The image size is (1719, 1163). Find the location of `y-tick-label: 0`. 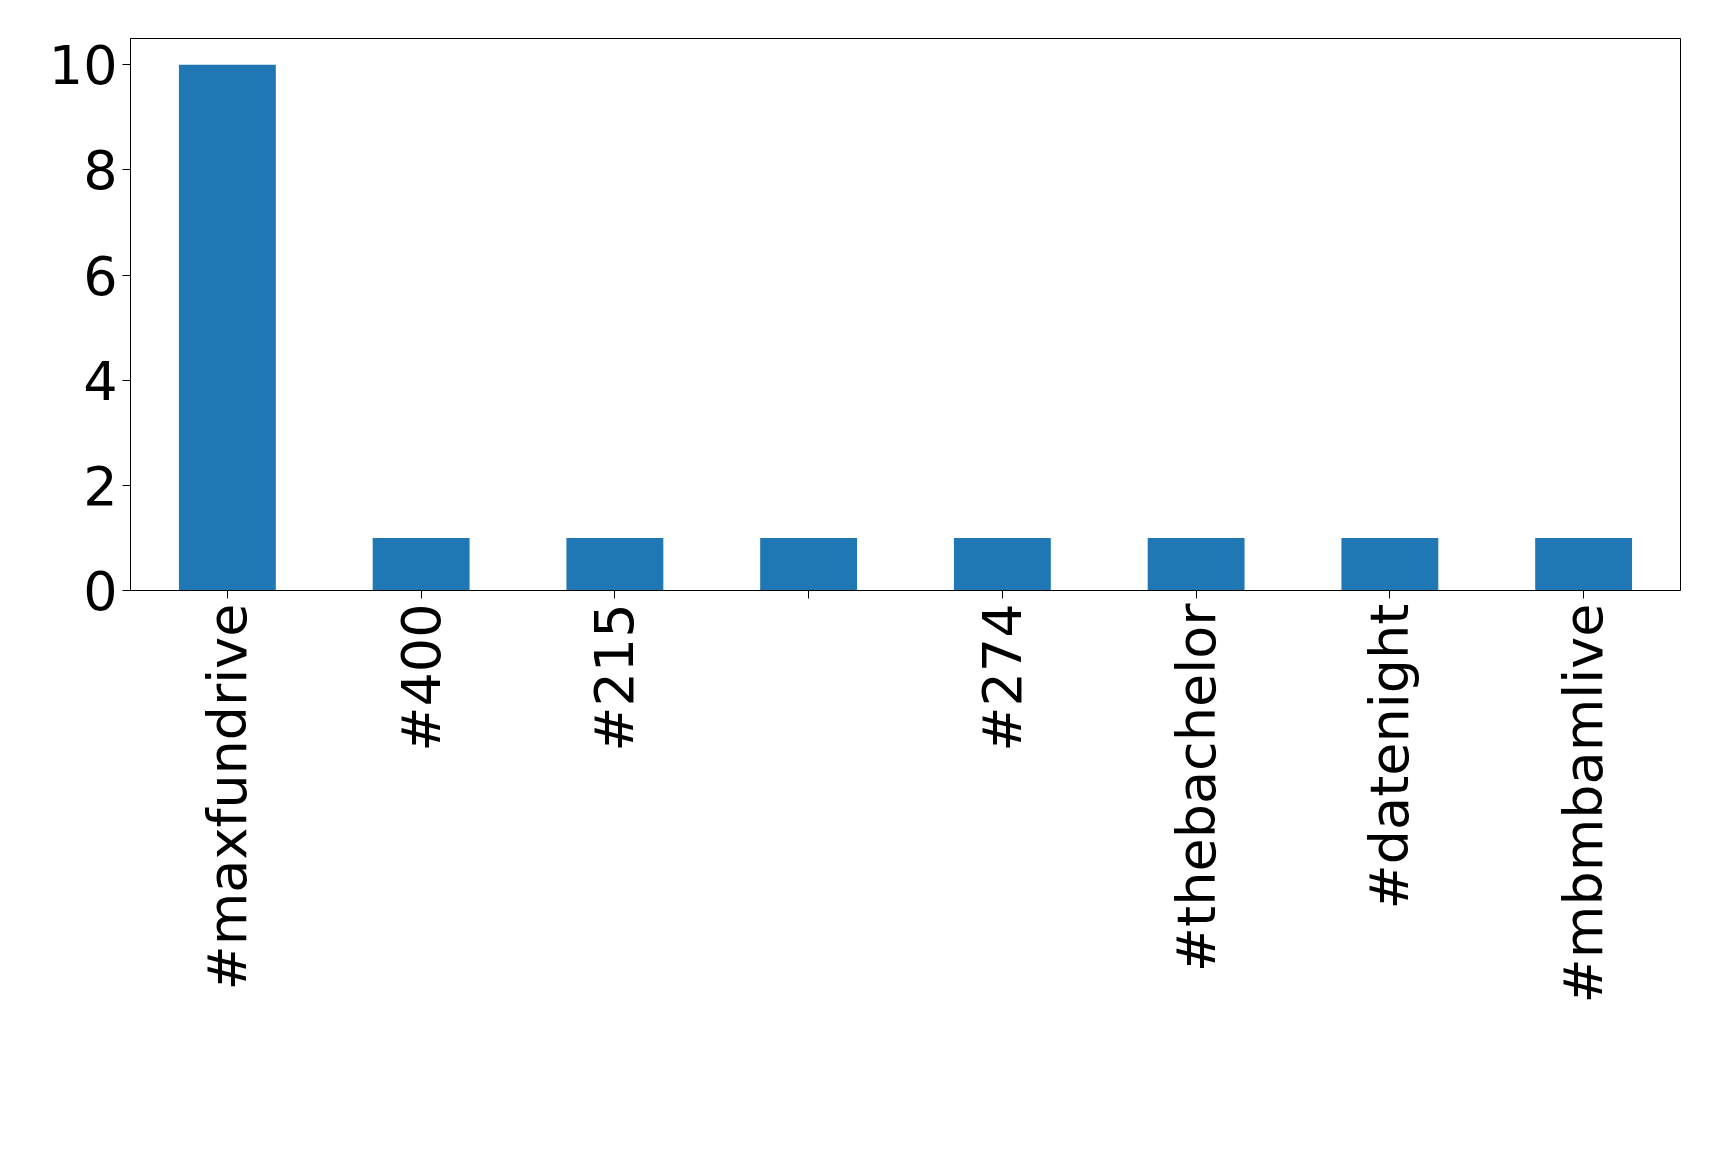

y-tick-label: 0 is located at coordinates (100, 591).